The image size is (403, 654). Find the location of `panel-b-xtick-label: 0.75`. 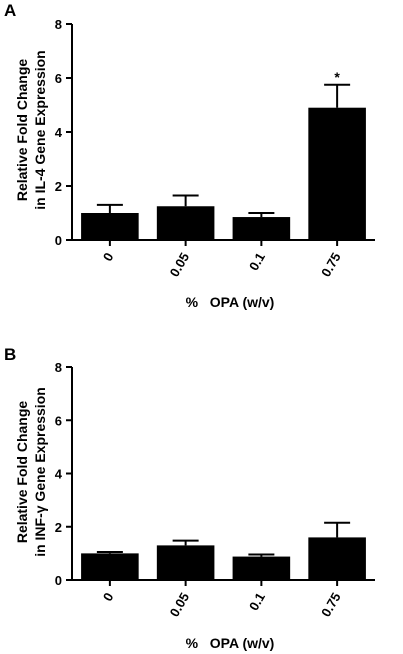

panel-b-xtick-label: 0.75 is located at coordinates (331, 604).